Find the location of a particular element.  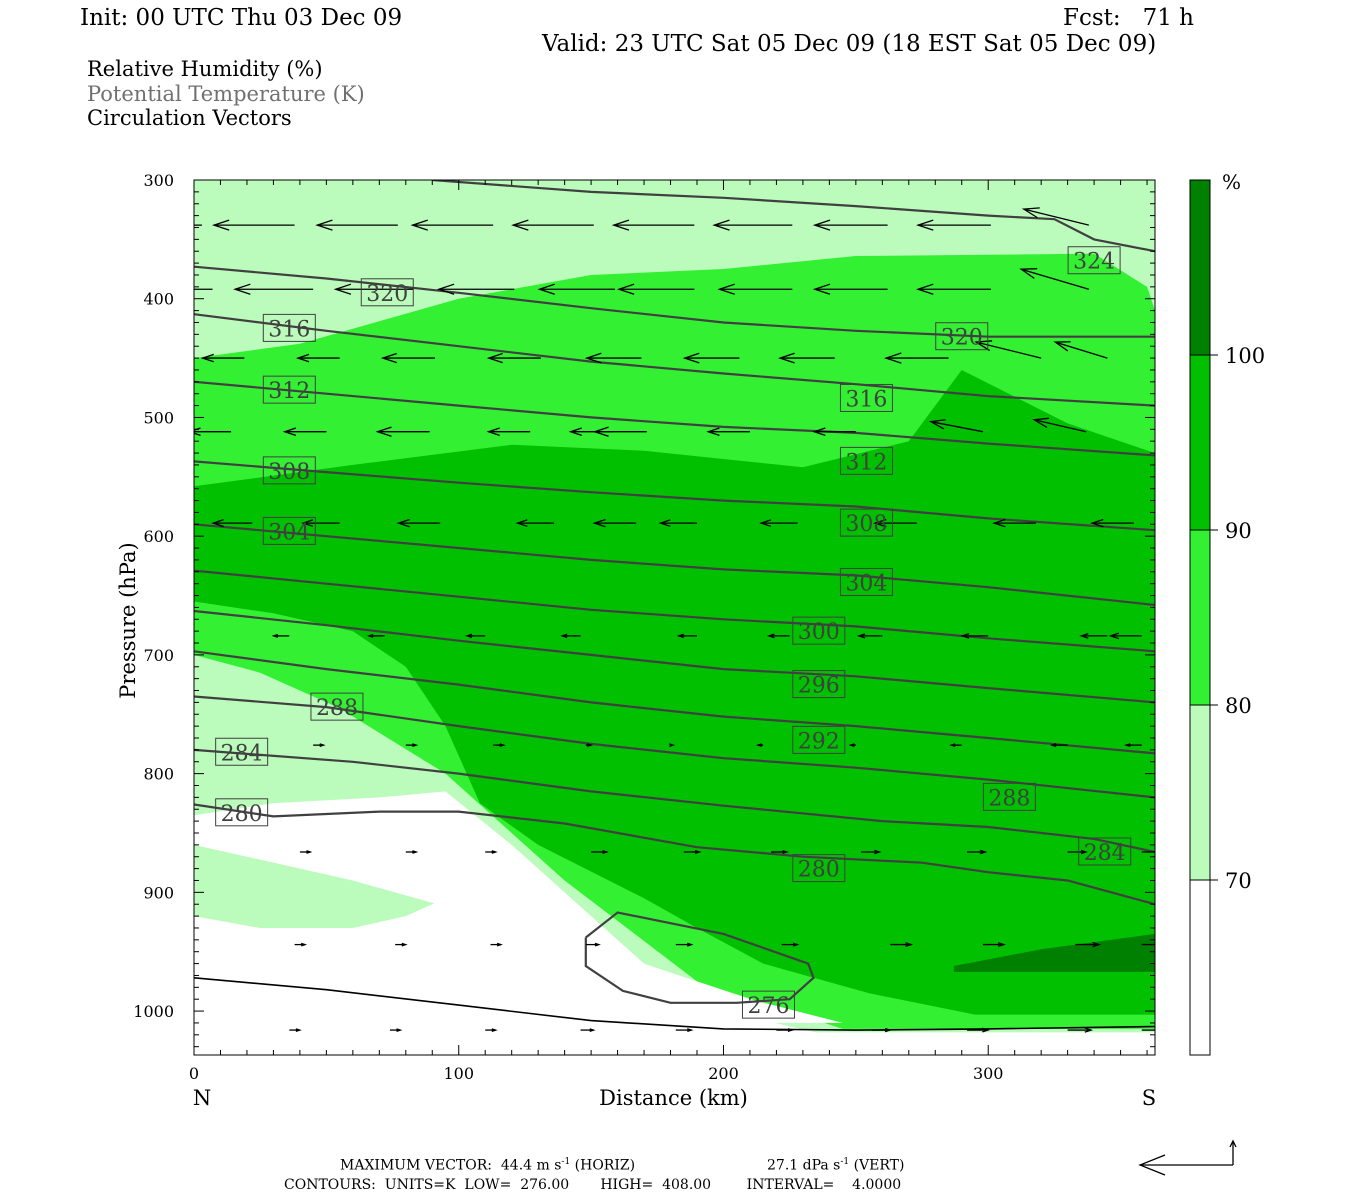

y-tick-label: 400 is located at coordinates (158, 299).